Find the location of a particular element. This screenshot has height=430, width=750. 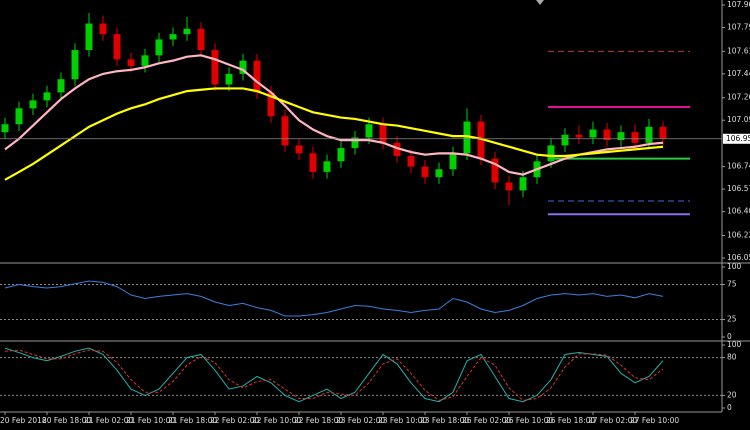

x-tick-label: 22 Feb 18:00 is located at coordinates (318, 420).